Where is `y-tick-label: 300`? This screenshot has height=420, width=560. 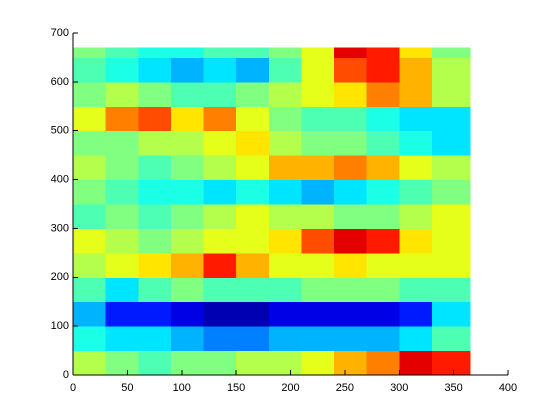 y-tick-label: 300 is located at coordinates (60, 228).